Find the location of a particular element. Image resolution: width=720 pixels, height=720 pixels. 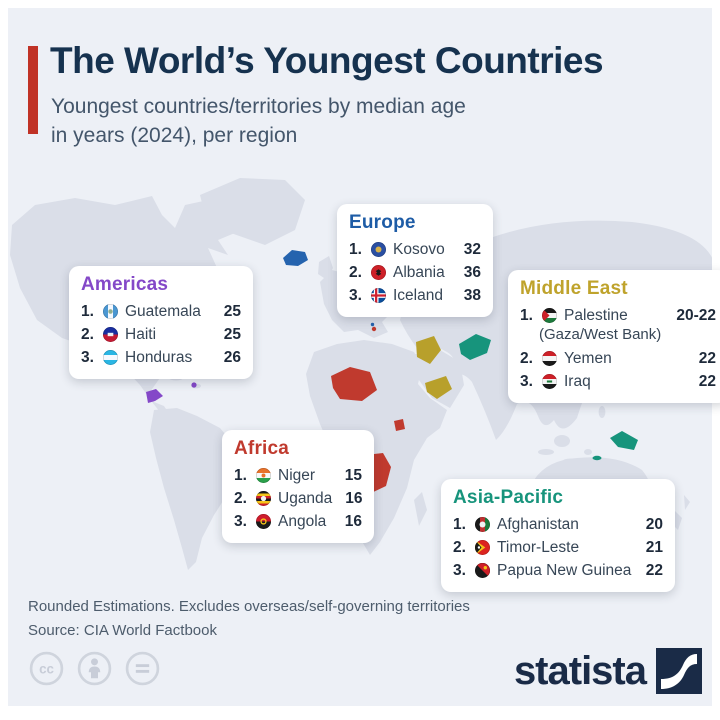

map-highlight-uganda is located at coordinates (399, 425).